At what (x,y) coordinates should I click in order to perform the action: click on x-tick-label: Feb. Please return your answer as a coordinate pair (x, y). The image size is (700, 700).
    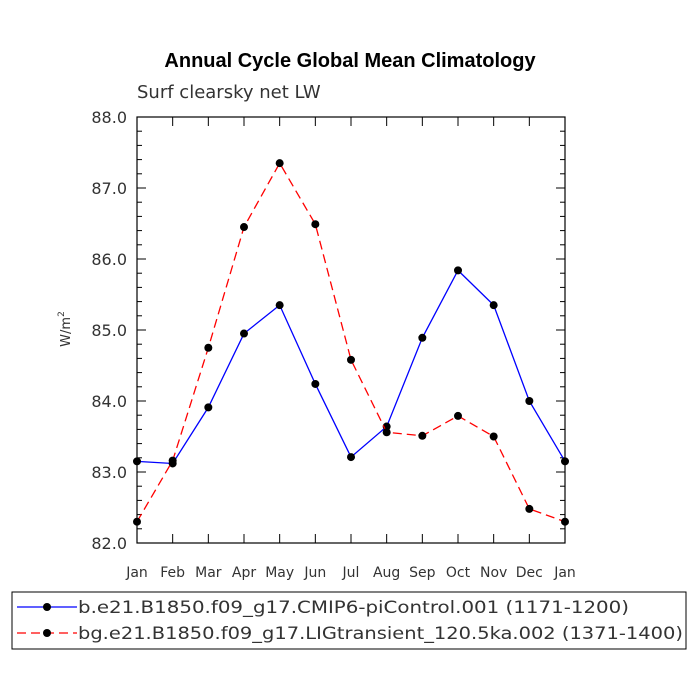
    Looking at the image, I should click on (172, 573).